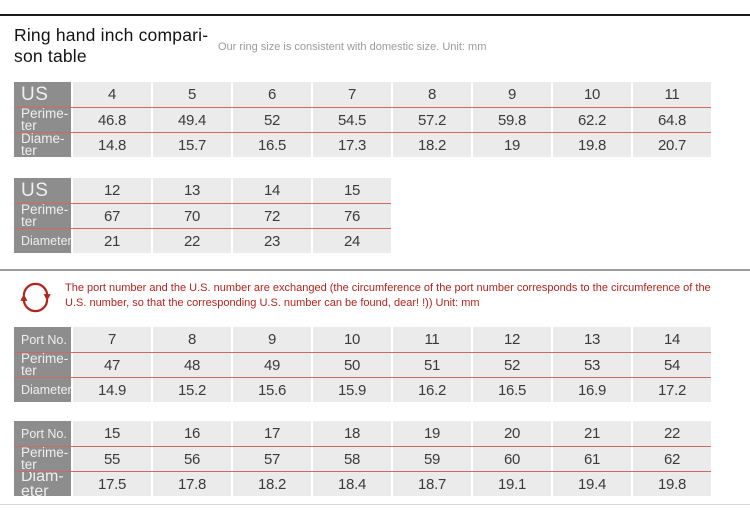 The image size is (750, 522). What do you see at coordinates (112, 241) in the screenshot?
I see `value-cell: 21` at bounding box center [112, 241].